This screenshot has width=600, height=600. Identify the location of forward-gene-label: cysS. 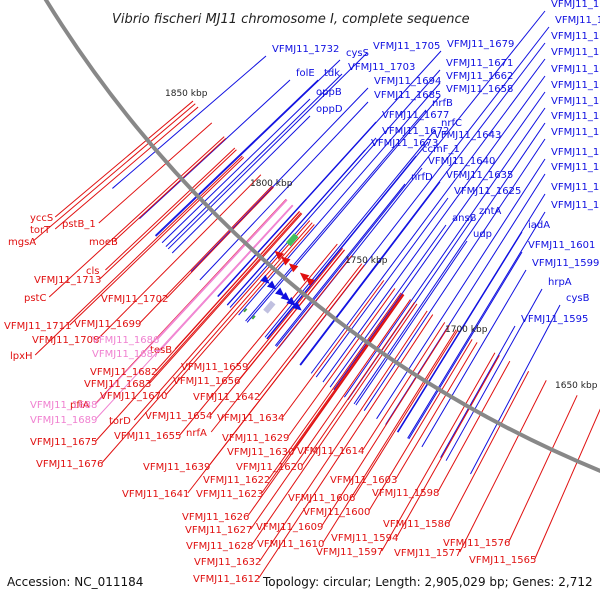
(357, 53).